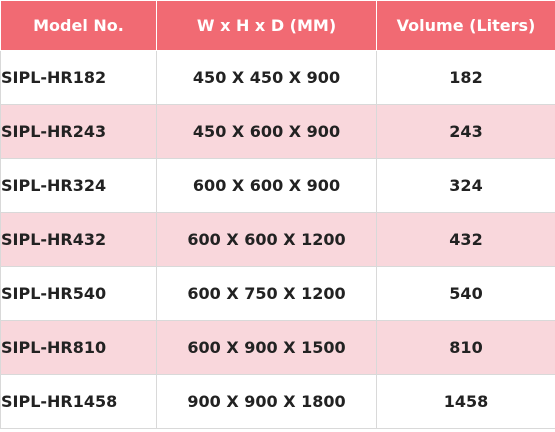  I want to click on table-row: SIPL-HR810 600 X 900 X 1500 810, so click(277, 347).